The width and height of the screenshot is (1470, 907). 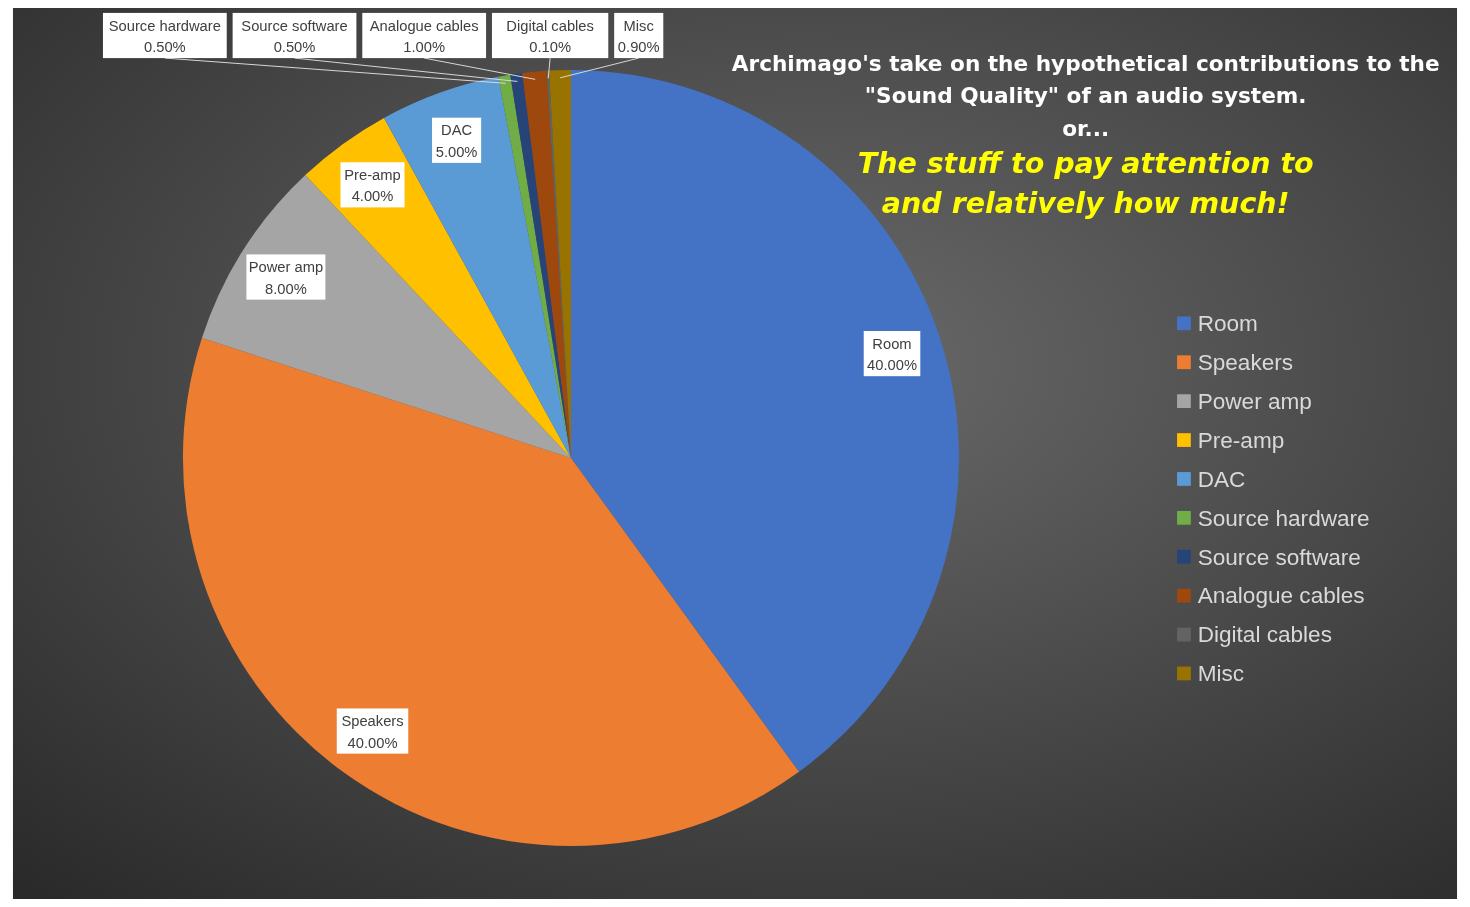 I want to click on data-label: 0.90%, so click(x=638, y=47).